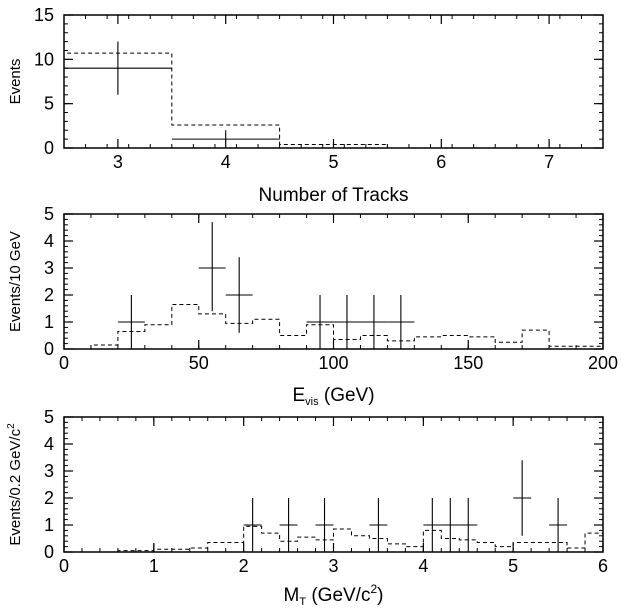 The width and height of the screenshot is (631, 609). What do you see at coordinates (333, 363) in the screenshot?
I see `x-tick-label: 100` at bounding box center [333, 363].